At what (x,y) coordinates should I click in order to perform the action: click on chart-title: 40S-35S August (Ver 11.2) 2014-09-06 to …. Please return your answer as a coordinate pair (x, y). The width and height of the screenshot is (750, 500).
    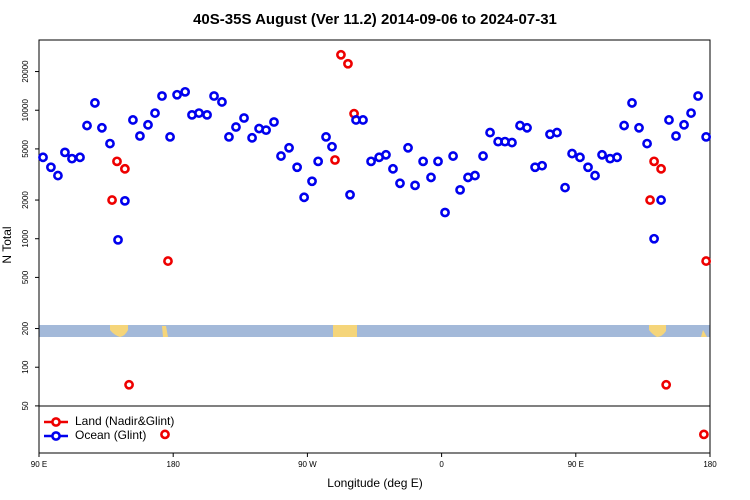
    Looking at the image, I should click on (375, 19).